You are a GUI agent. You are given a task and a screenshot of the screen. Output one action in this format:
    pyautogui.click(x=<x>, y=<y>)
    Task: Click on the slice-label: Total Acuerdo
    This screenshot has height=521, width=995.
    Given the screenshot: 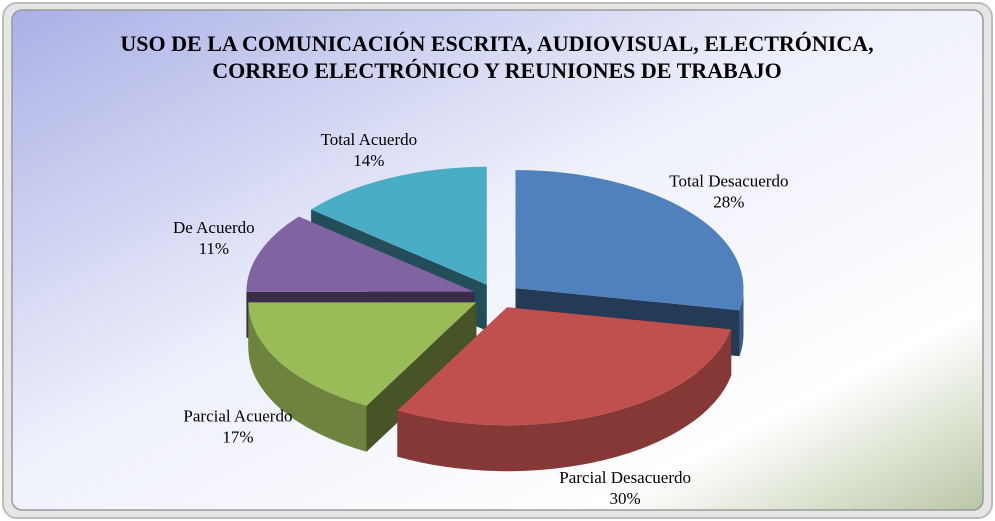 What is the action you would take?
    pyautogui.click(x=369, y=139)
    